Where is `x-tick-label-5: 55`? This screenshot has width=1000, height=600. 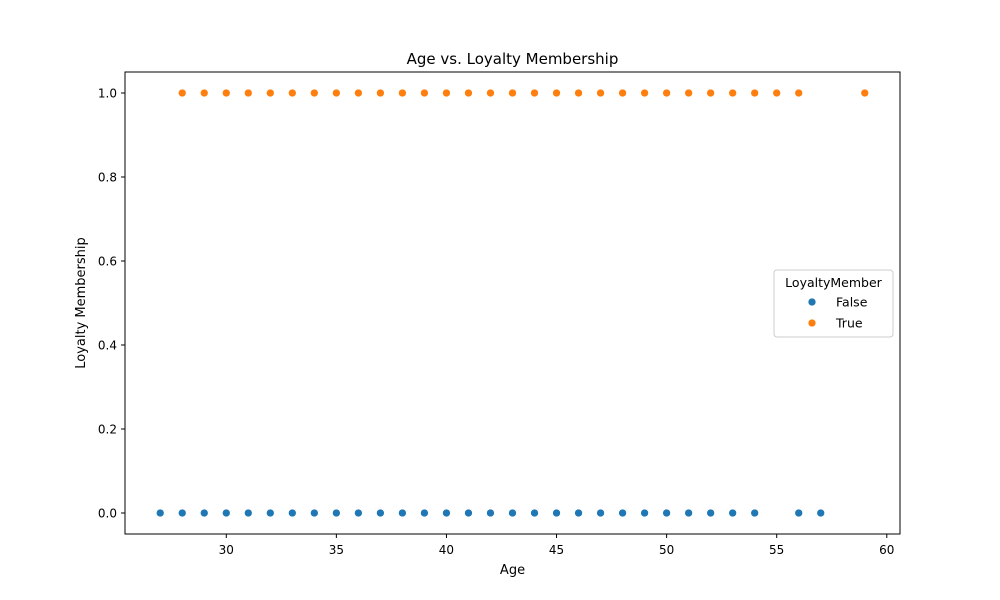 x-tick-label-5: 55 is located at coordinates (776, 550).